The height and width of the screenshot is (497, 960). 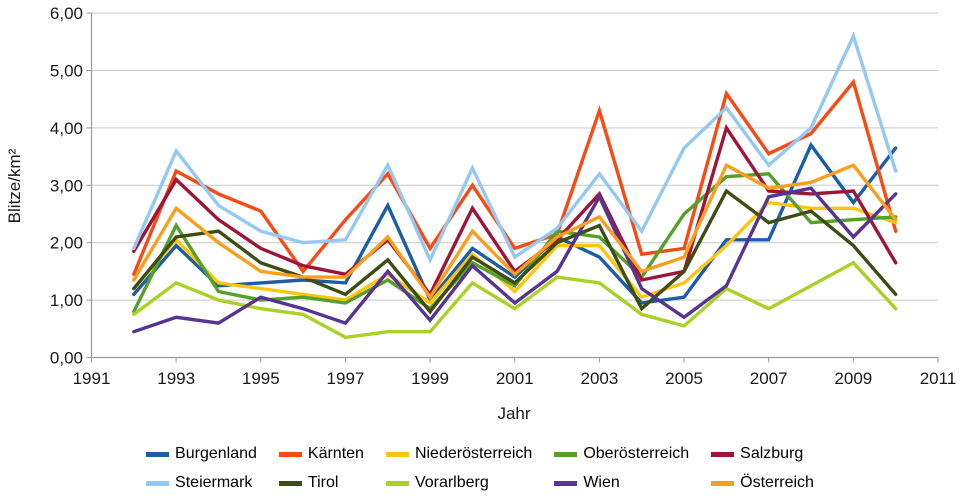 I want to click on legend-label: Steiermark, so click(x=214, y=482).